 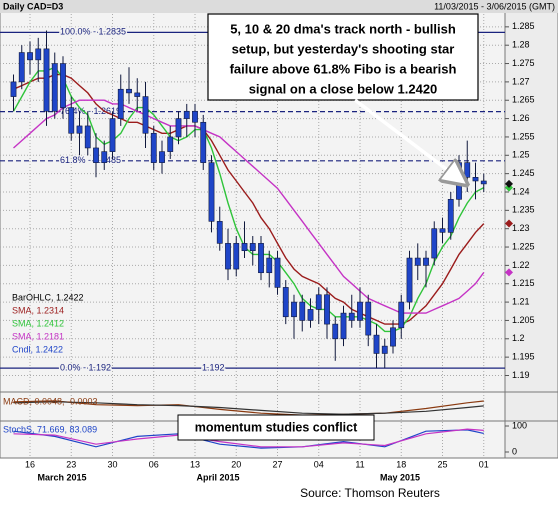 What do you see at coordinates (93, 32) in the screenshot?
I see `fib-label: 100.0% - 1.2835` at bounding box center [93, 32].